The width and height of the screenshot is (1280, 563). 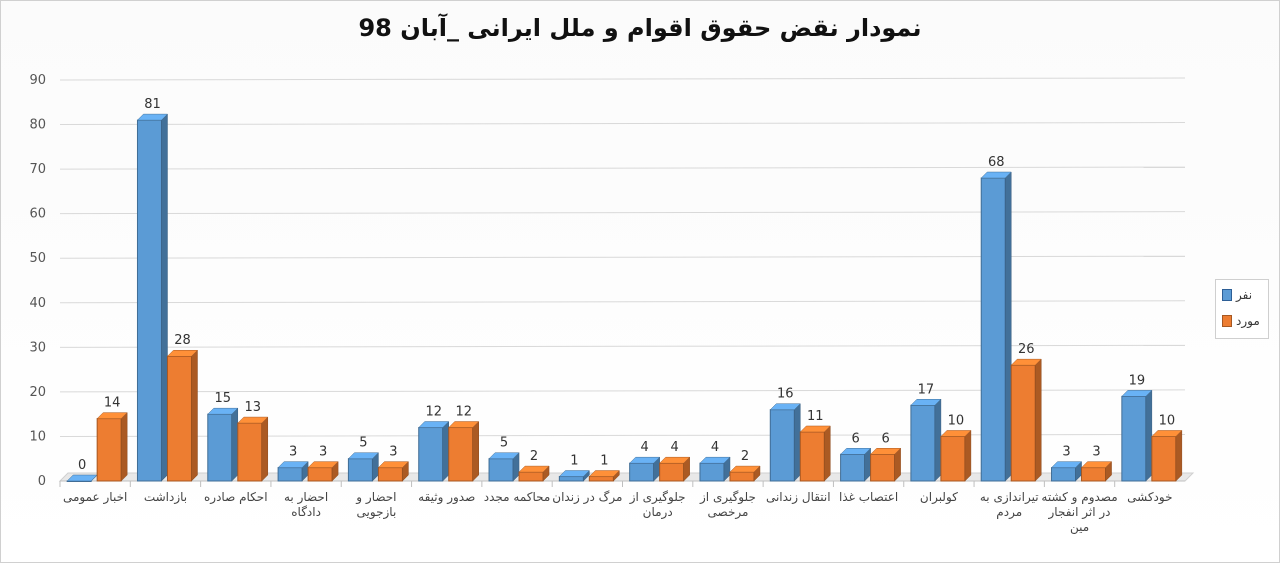 What do you see at coordinates (253, 407) in the screenshot?
I see `data-label: 13` at bounding box center [253, 407].